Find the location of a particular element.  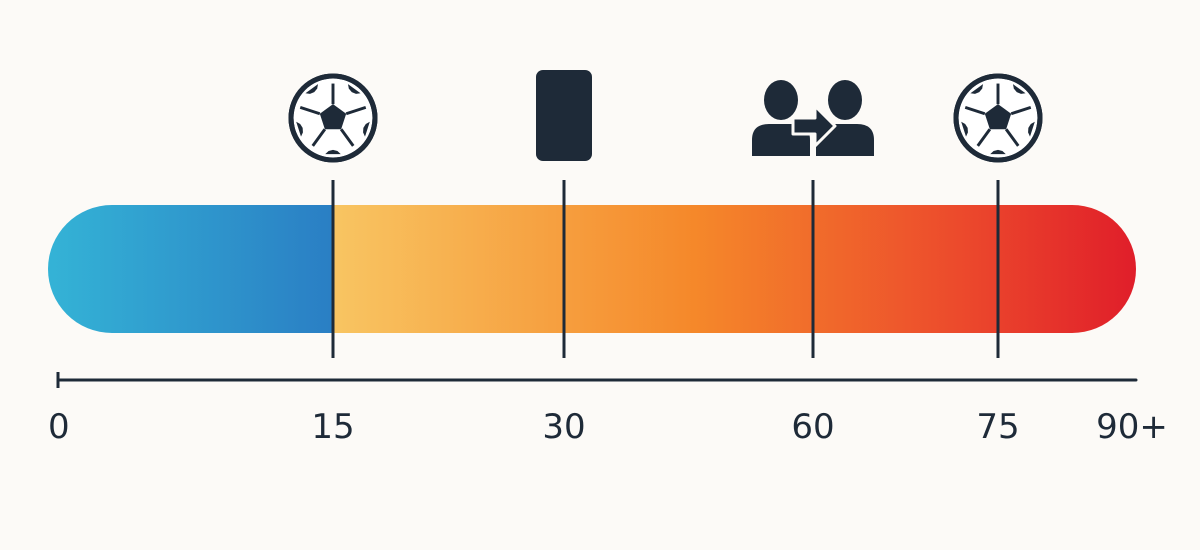

bar-segment-first is located at coordinates (191, 269).